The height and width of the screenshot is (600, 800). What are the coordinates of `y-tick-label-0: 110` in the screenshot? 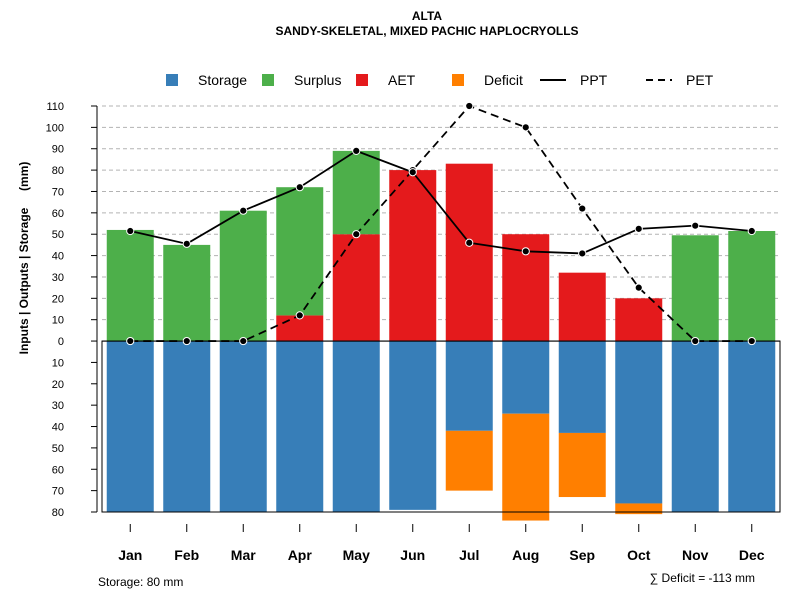 It's located at (55, 107).